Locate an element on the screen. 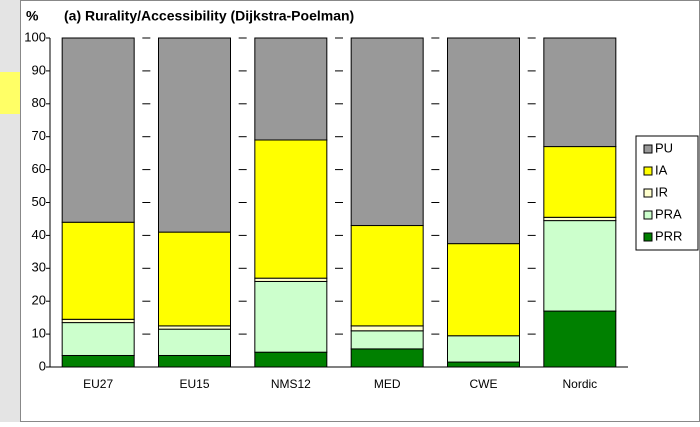 The height and width of the screenshot is (427, 700). legend-label: PU is located at coordinates (664, 147).